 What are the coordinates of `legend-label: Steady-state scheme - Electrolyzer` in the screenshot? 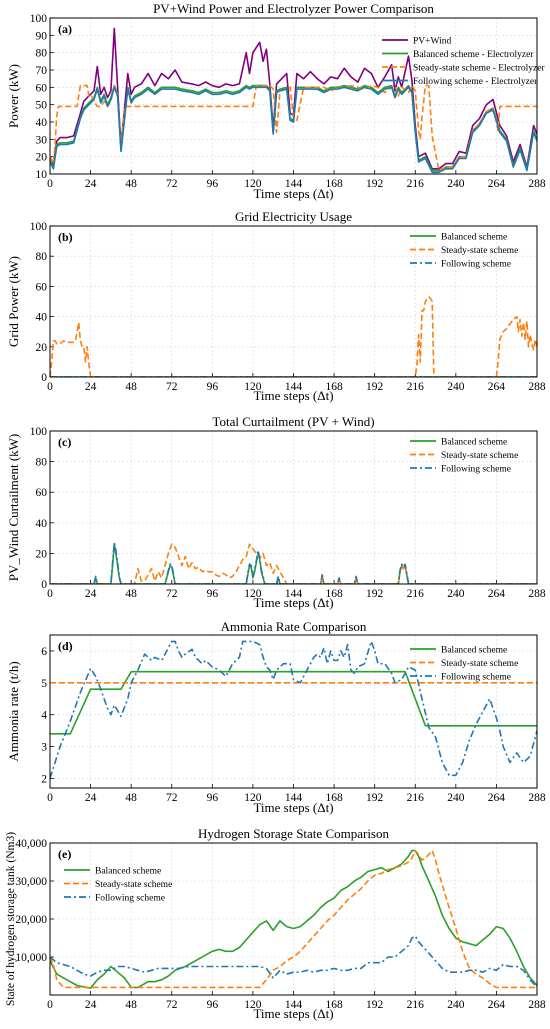 It's located at (479, 69).